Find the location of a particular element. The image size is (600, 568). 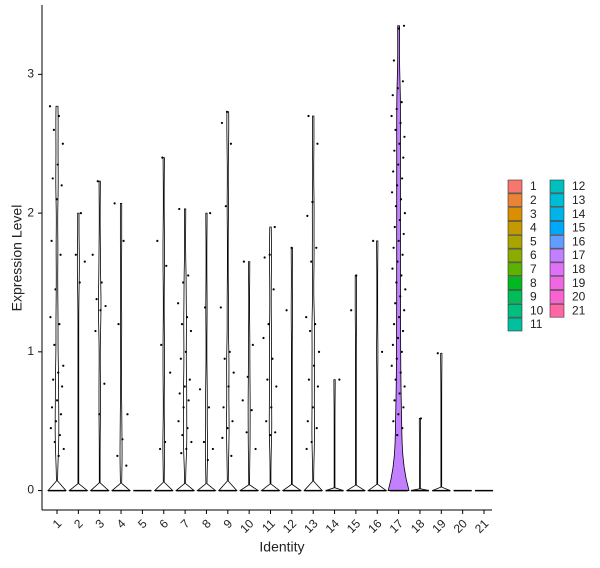

legend-label: 18 is located at coordinates (579, 269).